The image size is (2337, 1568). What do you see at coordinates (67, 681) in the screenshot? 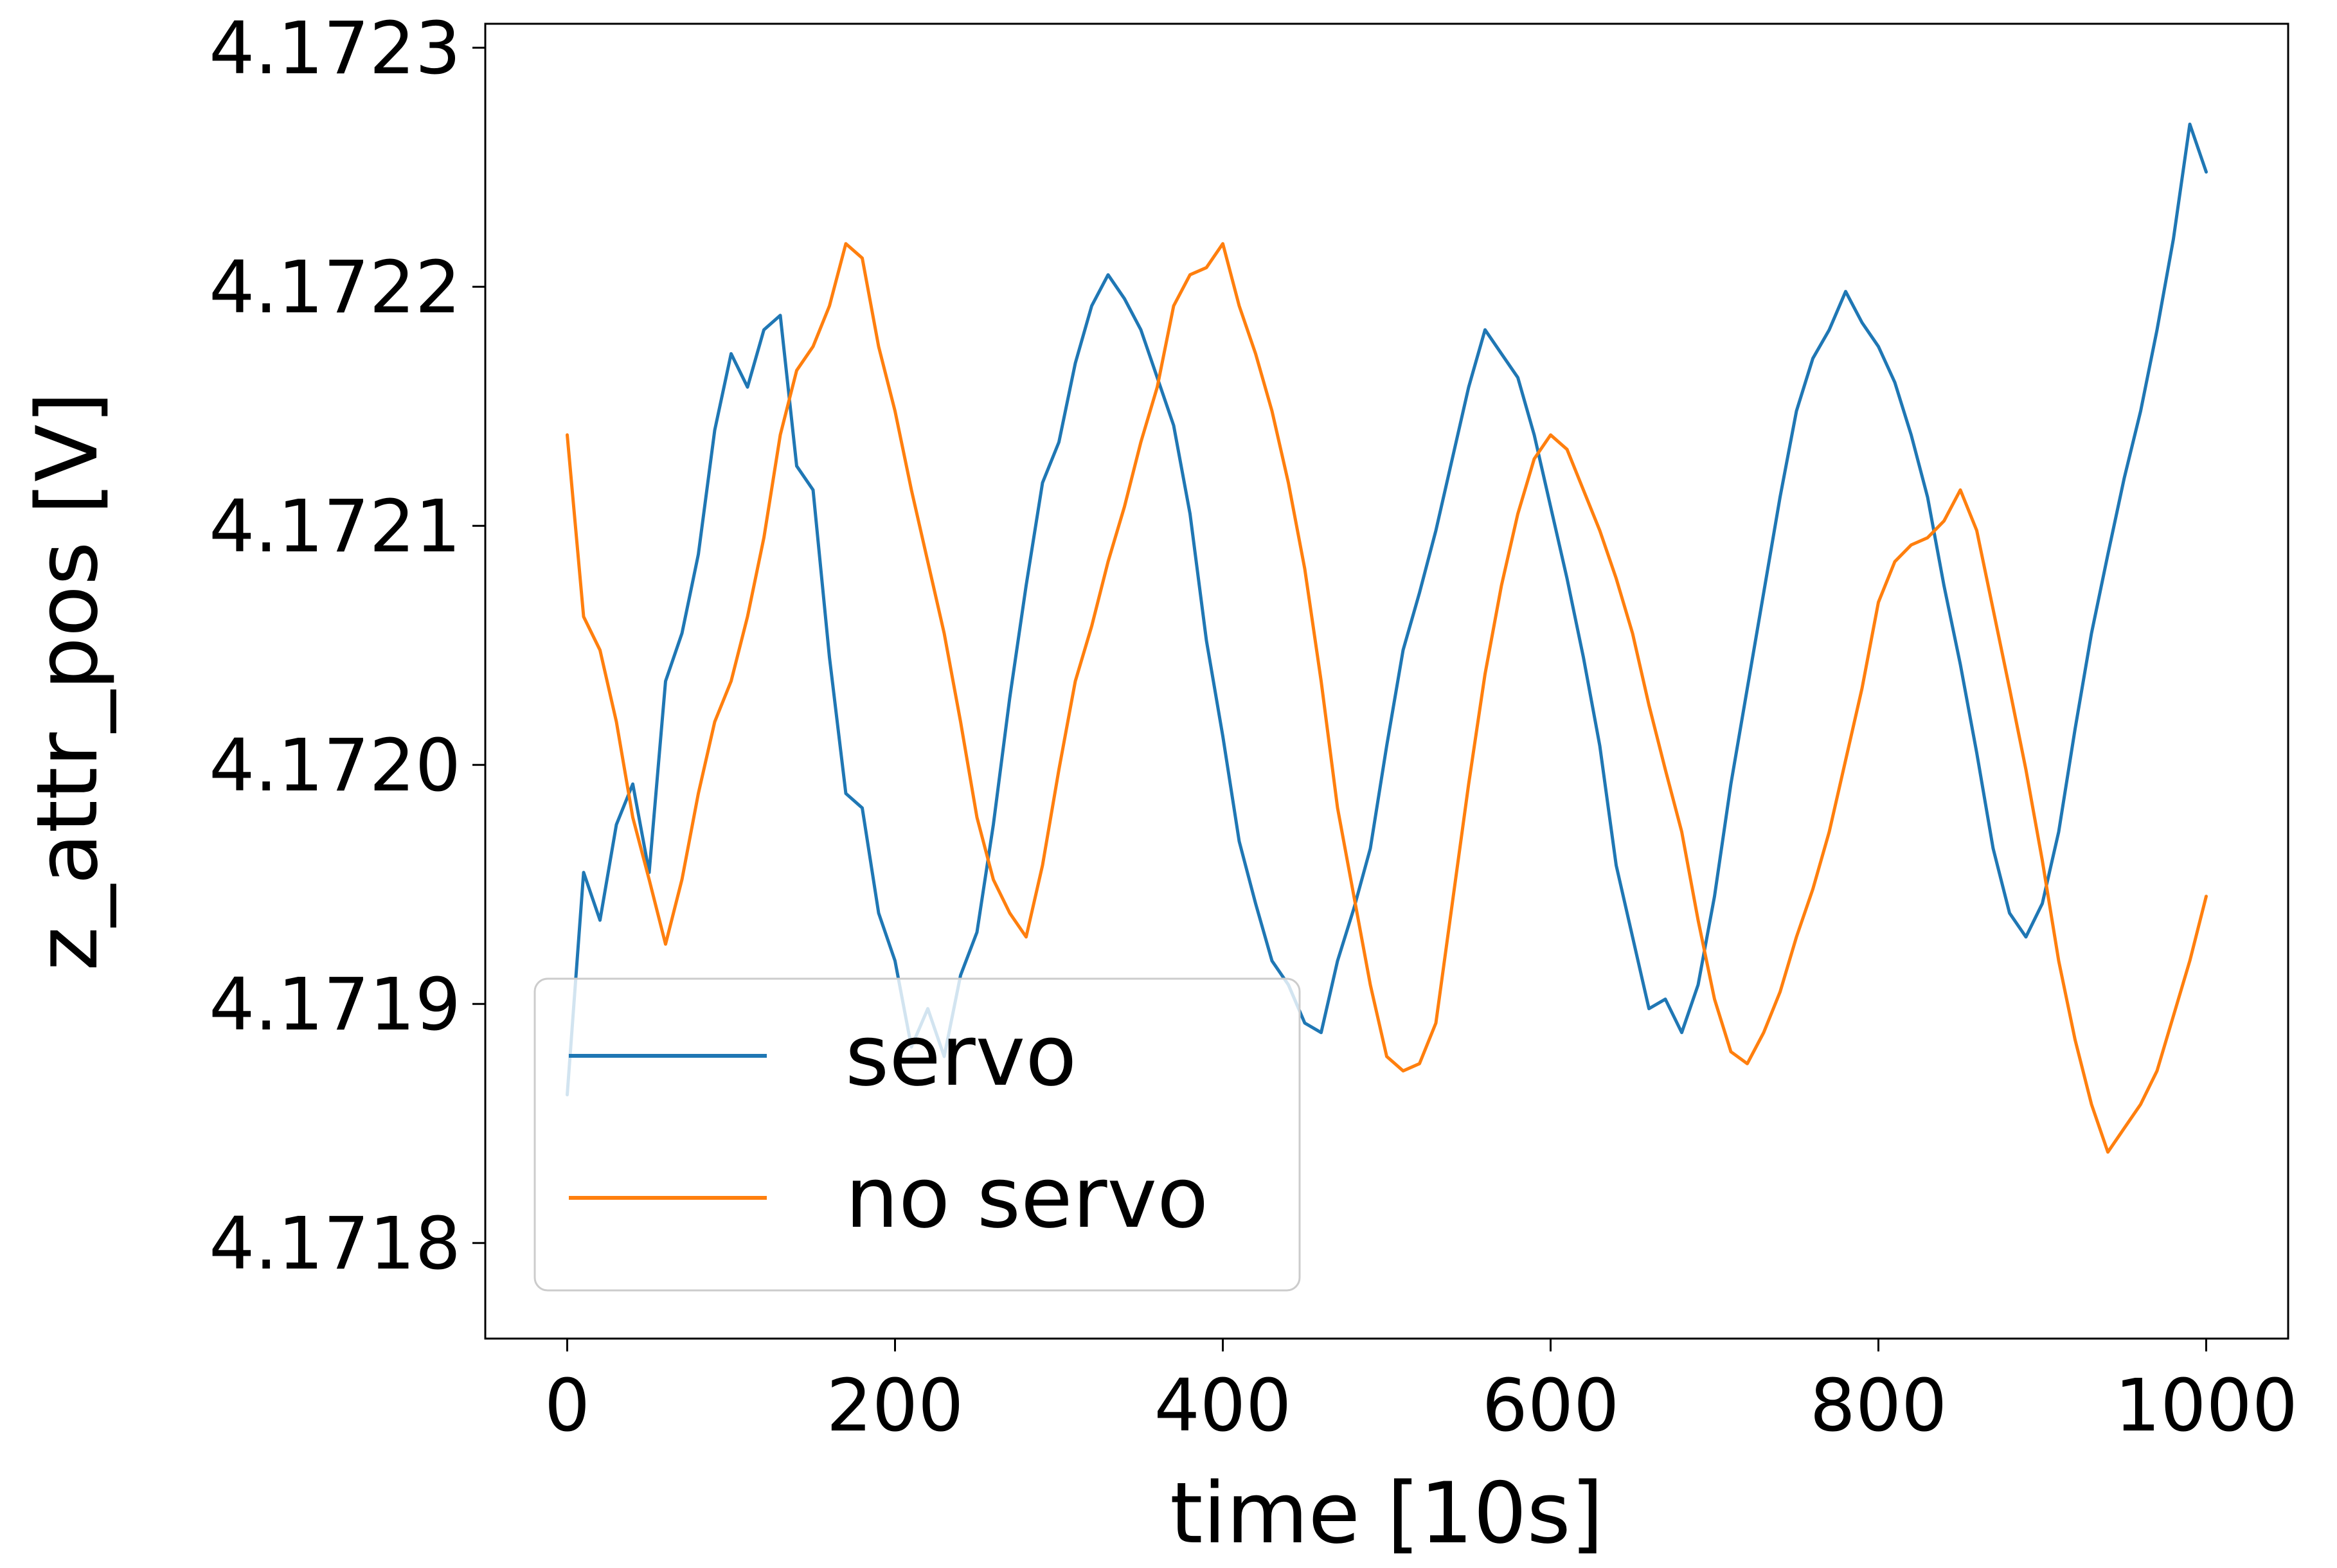
I see `y-axis-label: z_attr_pos [V]` at bounding box center [67, 681].